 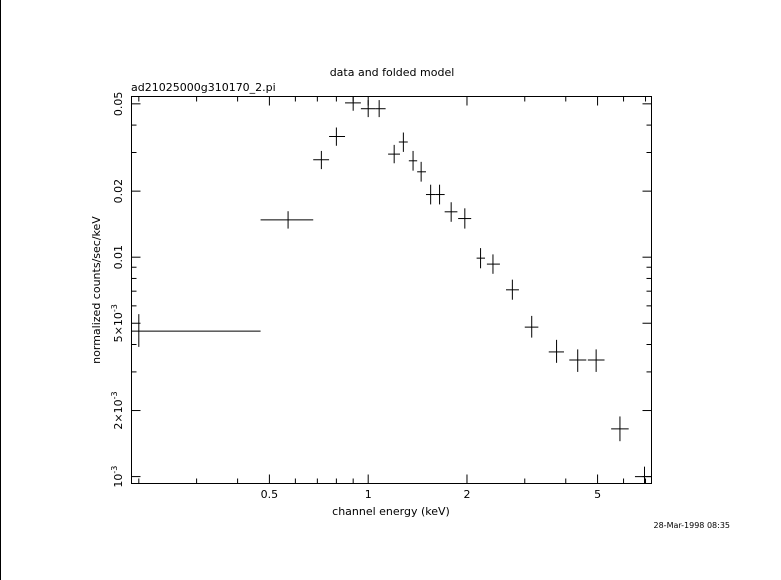 I want to click on x-tick-label: 1, so click(x=368, y=494).